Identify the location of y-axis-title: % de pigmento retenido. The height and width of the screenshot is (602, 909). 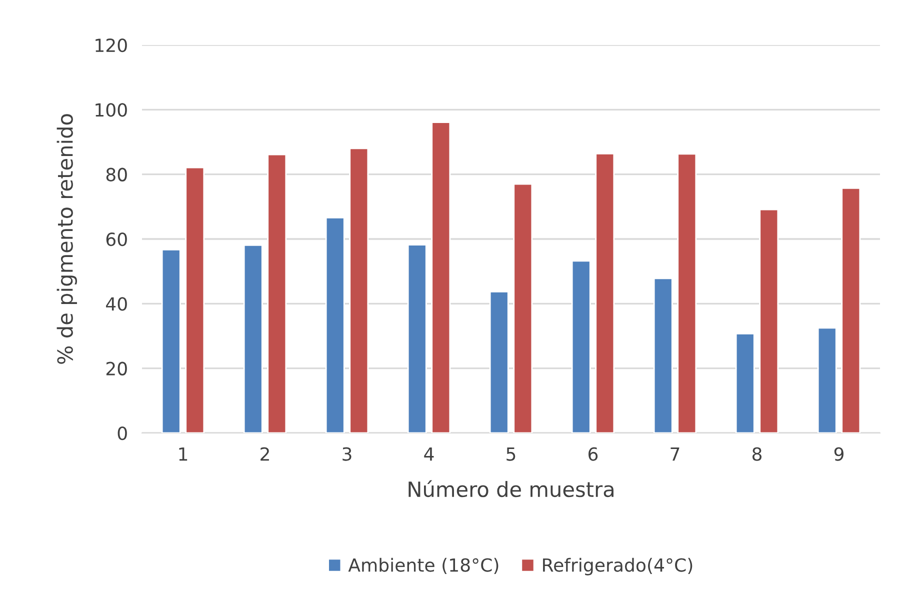
(66, 239).